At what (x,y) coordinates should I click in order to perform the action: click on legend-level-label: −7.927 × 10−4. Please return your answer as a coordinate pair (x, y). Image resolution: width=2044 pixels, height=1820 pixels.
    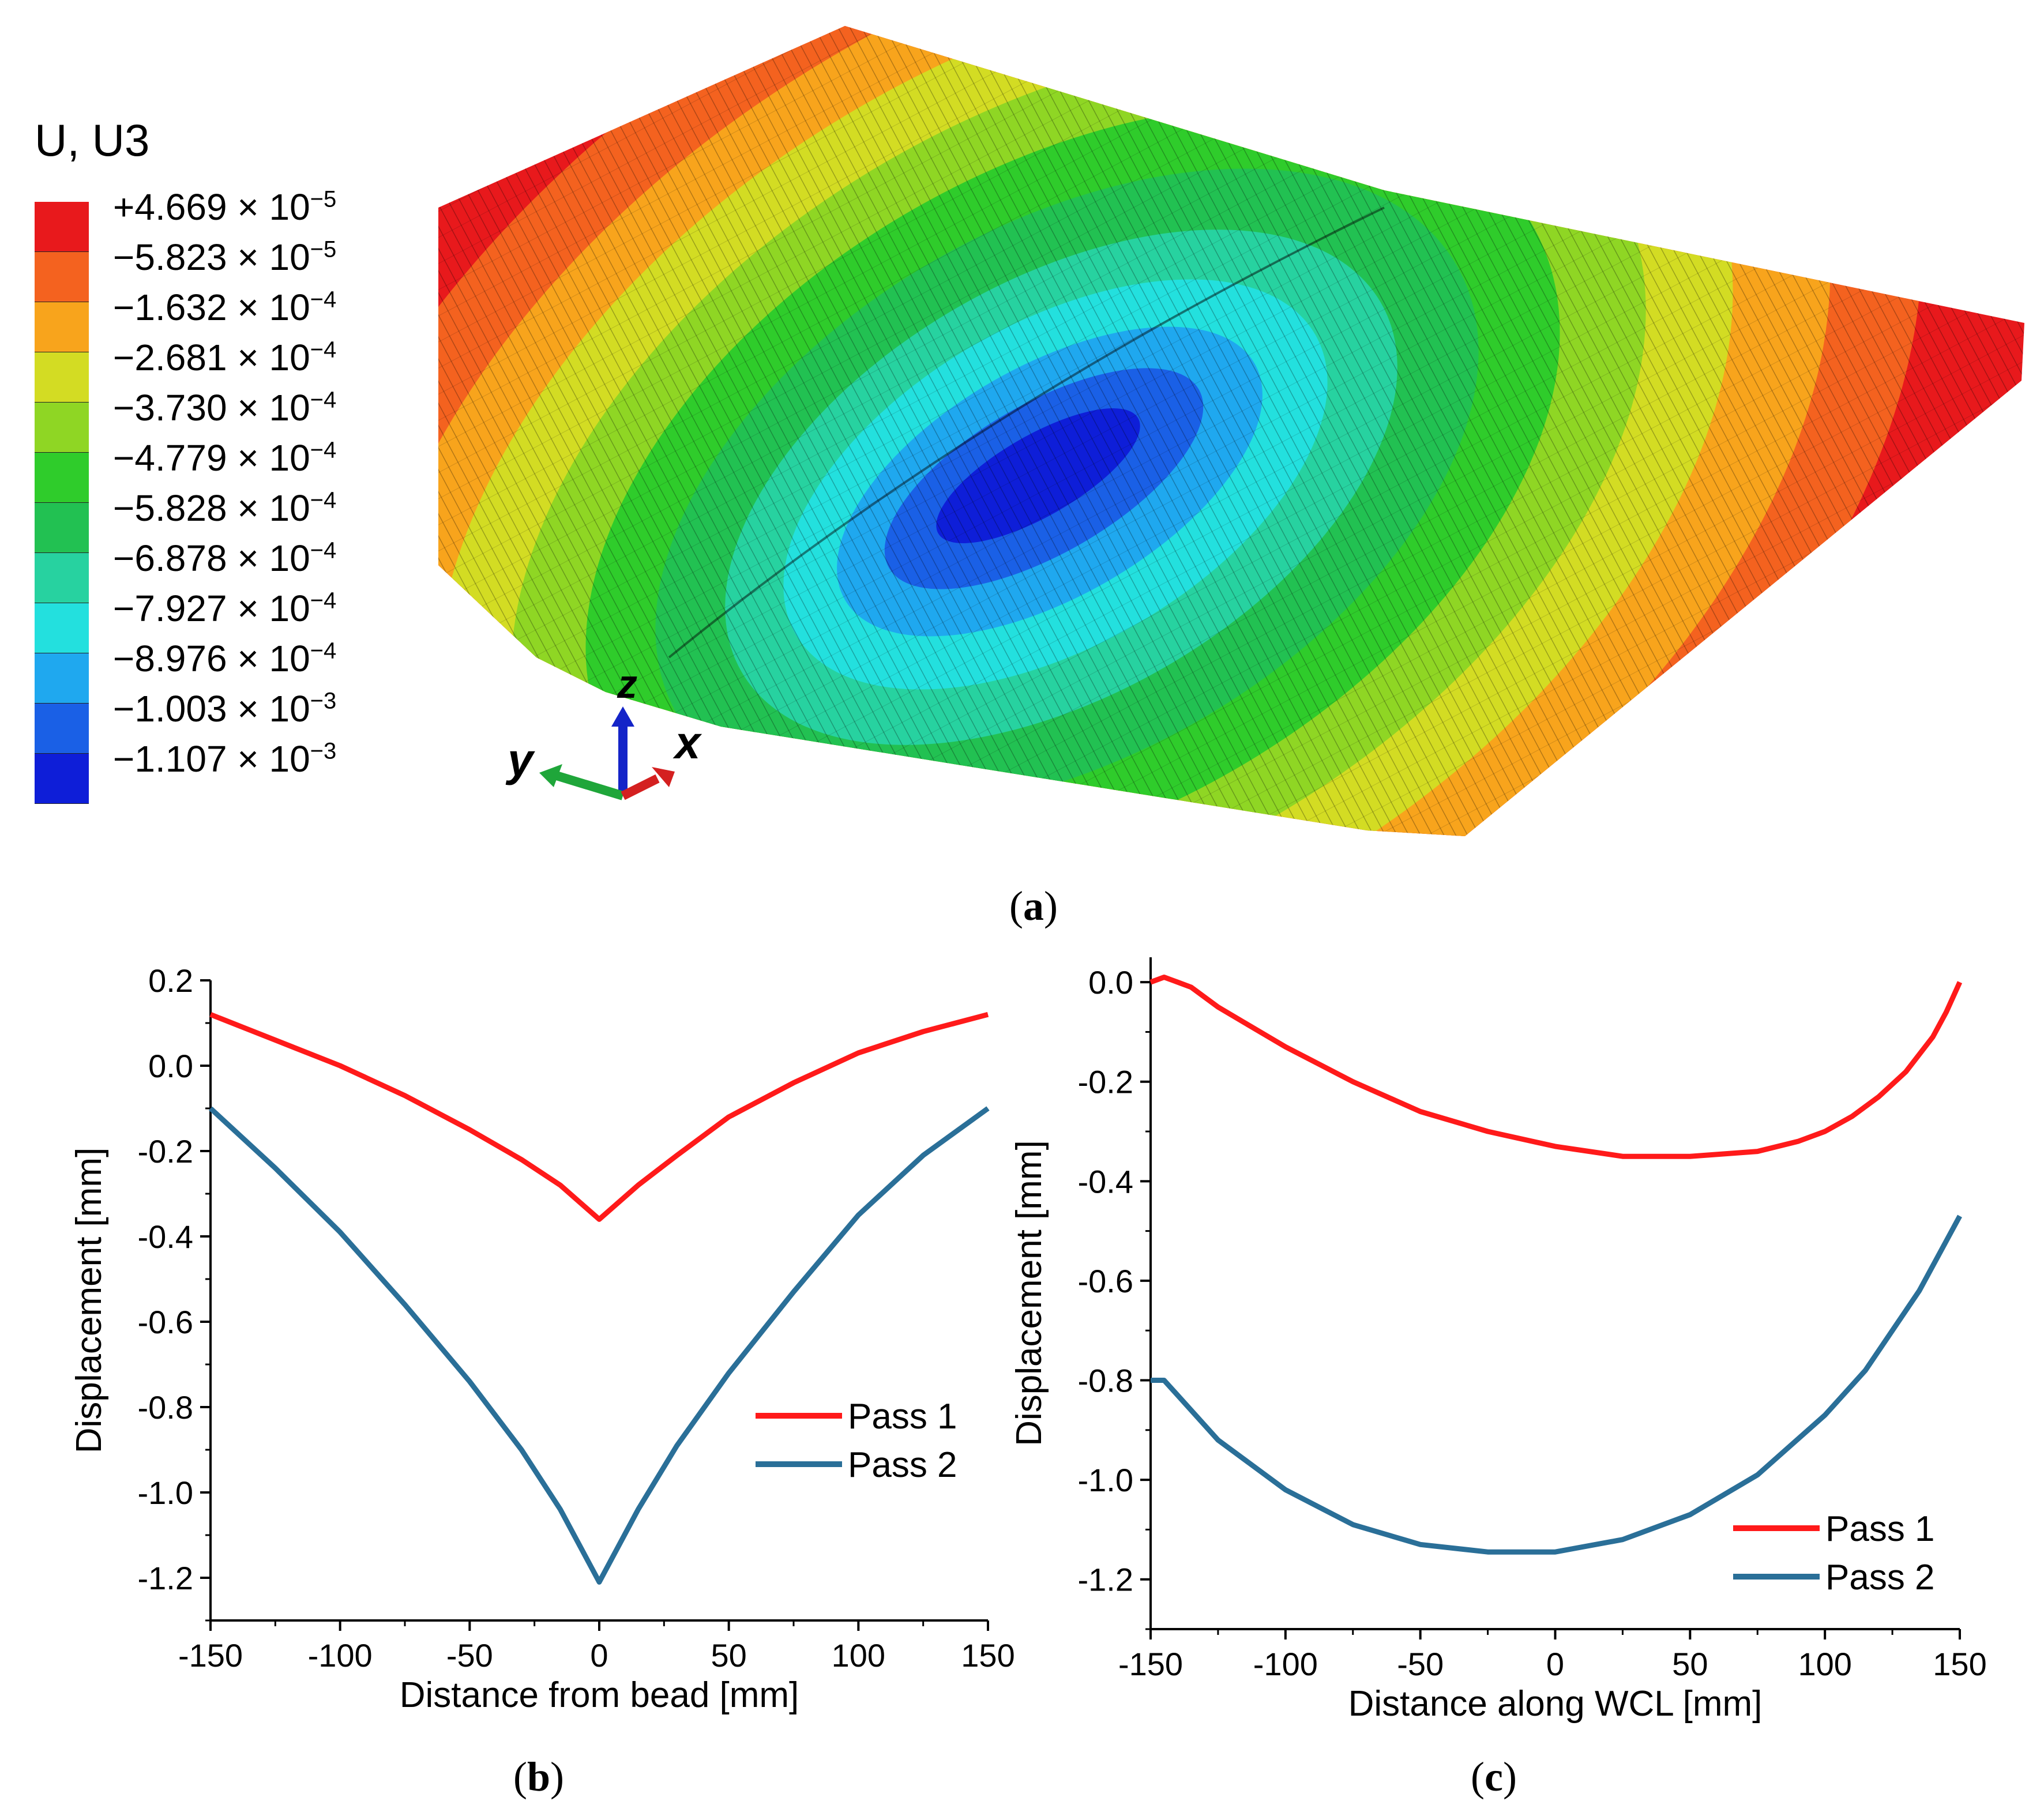
    Looking at the image, I should click on (225, 609).